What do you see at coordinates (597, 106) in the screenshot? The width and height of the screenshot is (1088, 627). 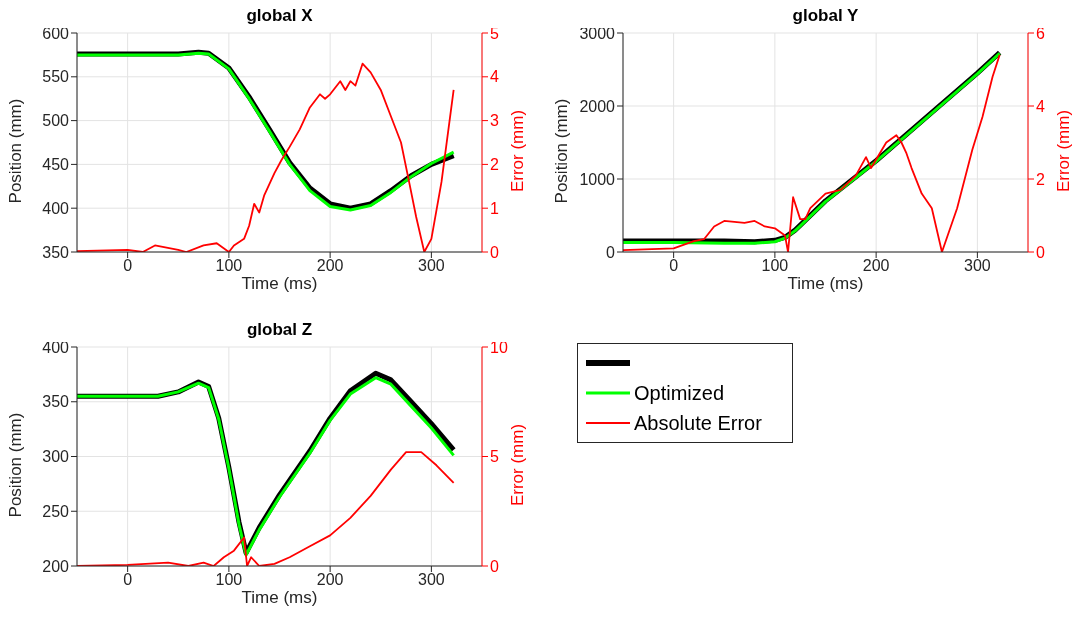 I see `y-tick-label: 2000` at bounding box center [597, 106].